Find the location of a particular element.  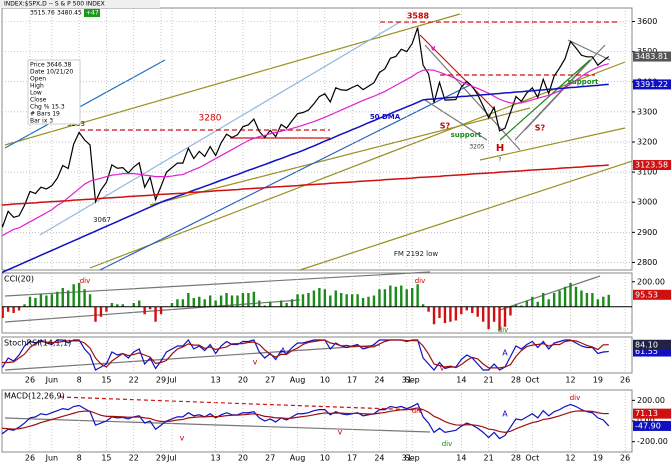

value-box-label: -47.90 is located at coordinates (648, 425).